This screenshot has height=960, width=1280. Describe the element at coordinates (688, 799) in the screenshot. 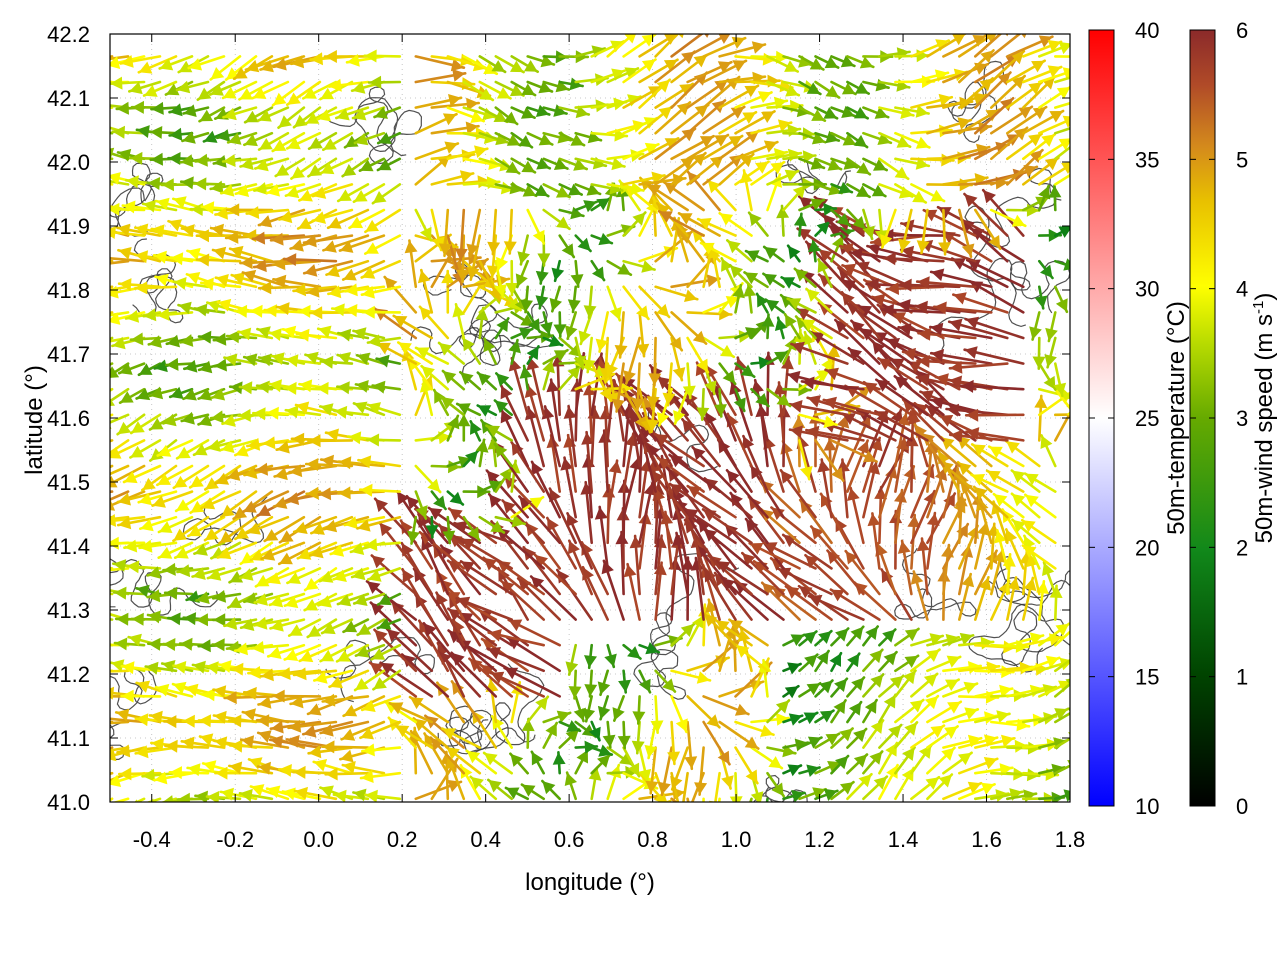

I see `wind-arrow-shaft` at that location.